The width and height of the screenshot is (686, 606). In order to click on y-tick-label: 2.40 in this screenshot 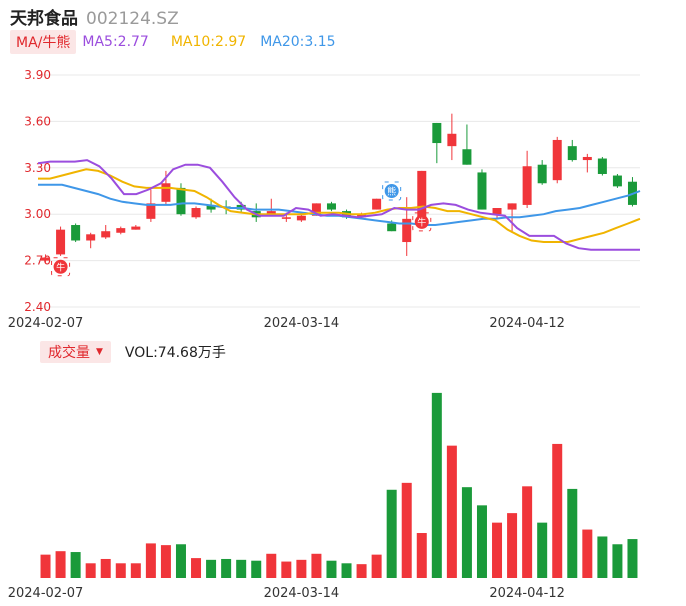, I will do `click(37, 307)`.